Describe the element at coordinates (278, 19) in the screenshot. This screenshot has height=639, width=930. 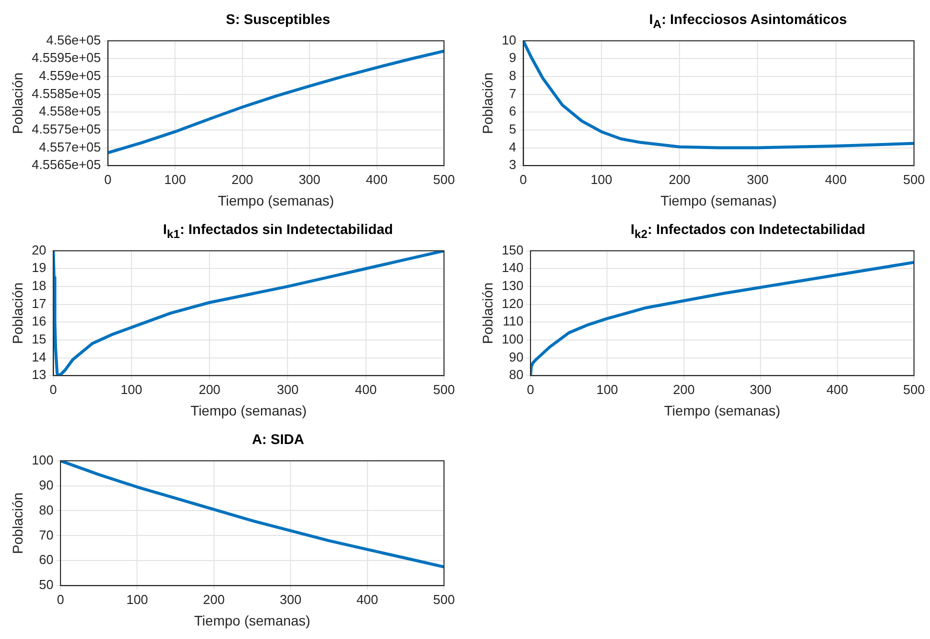
I see `chart-title: S: Susceptibles` at that location.